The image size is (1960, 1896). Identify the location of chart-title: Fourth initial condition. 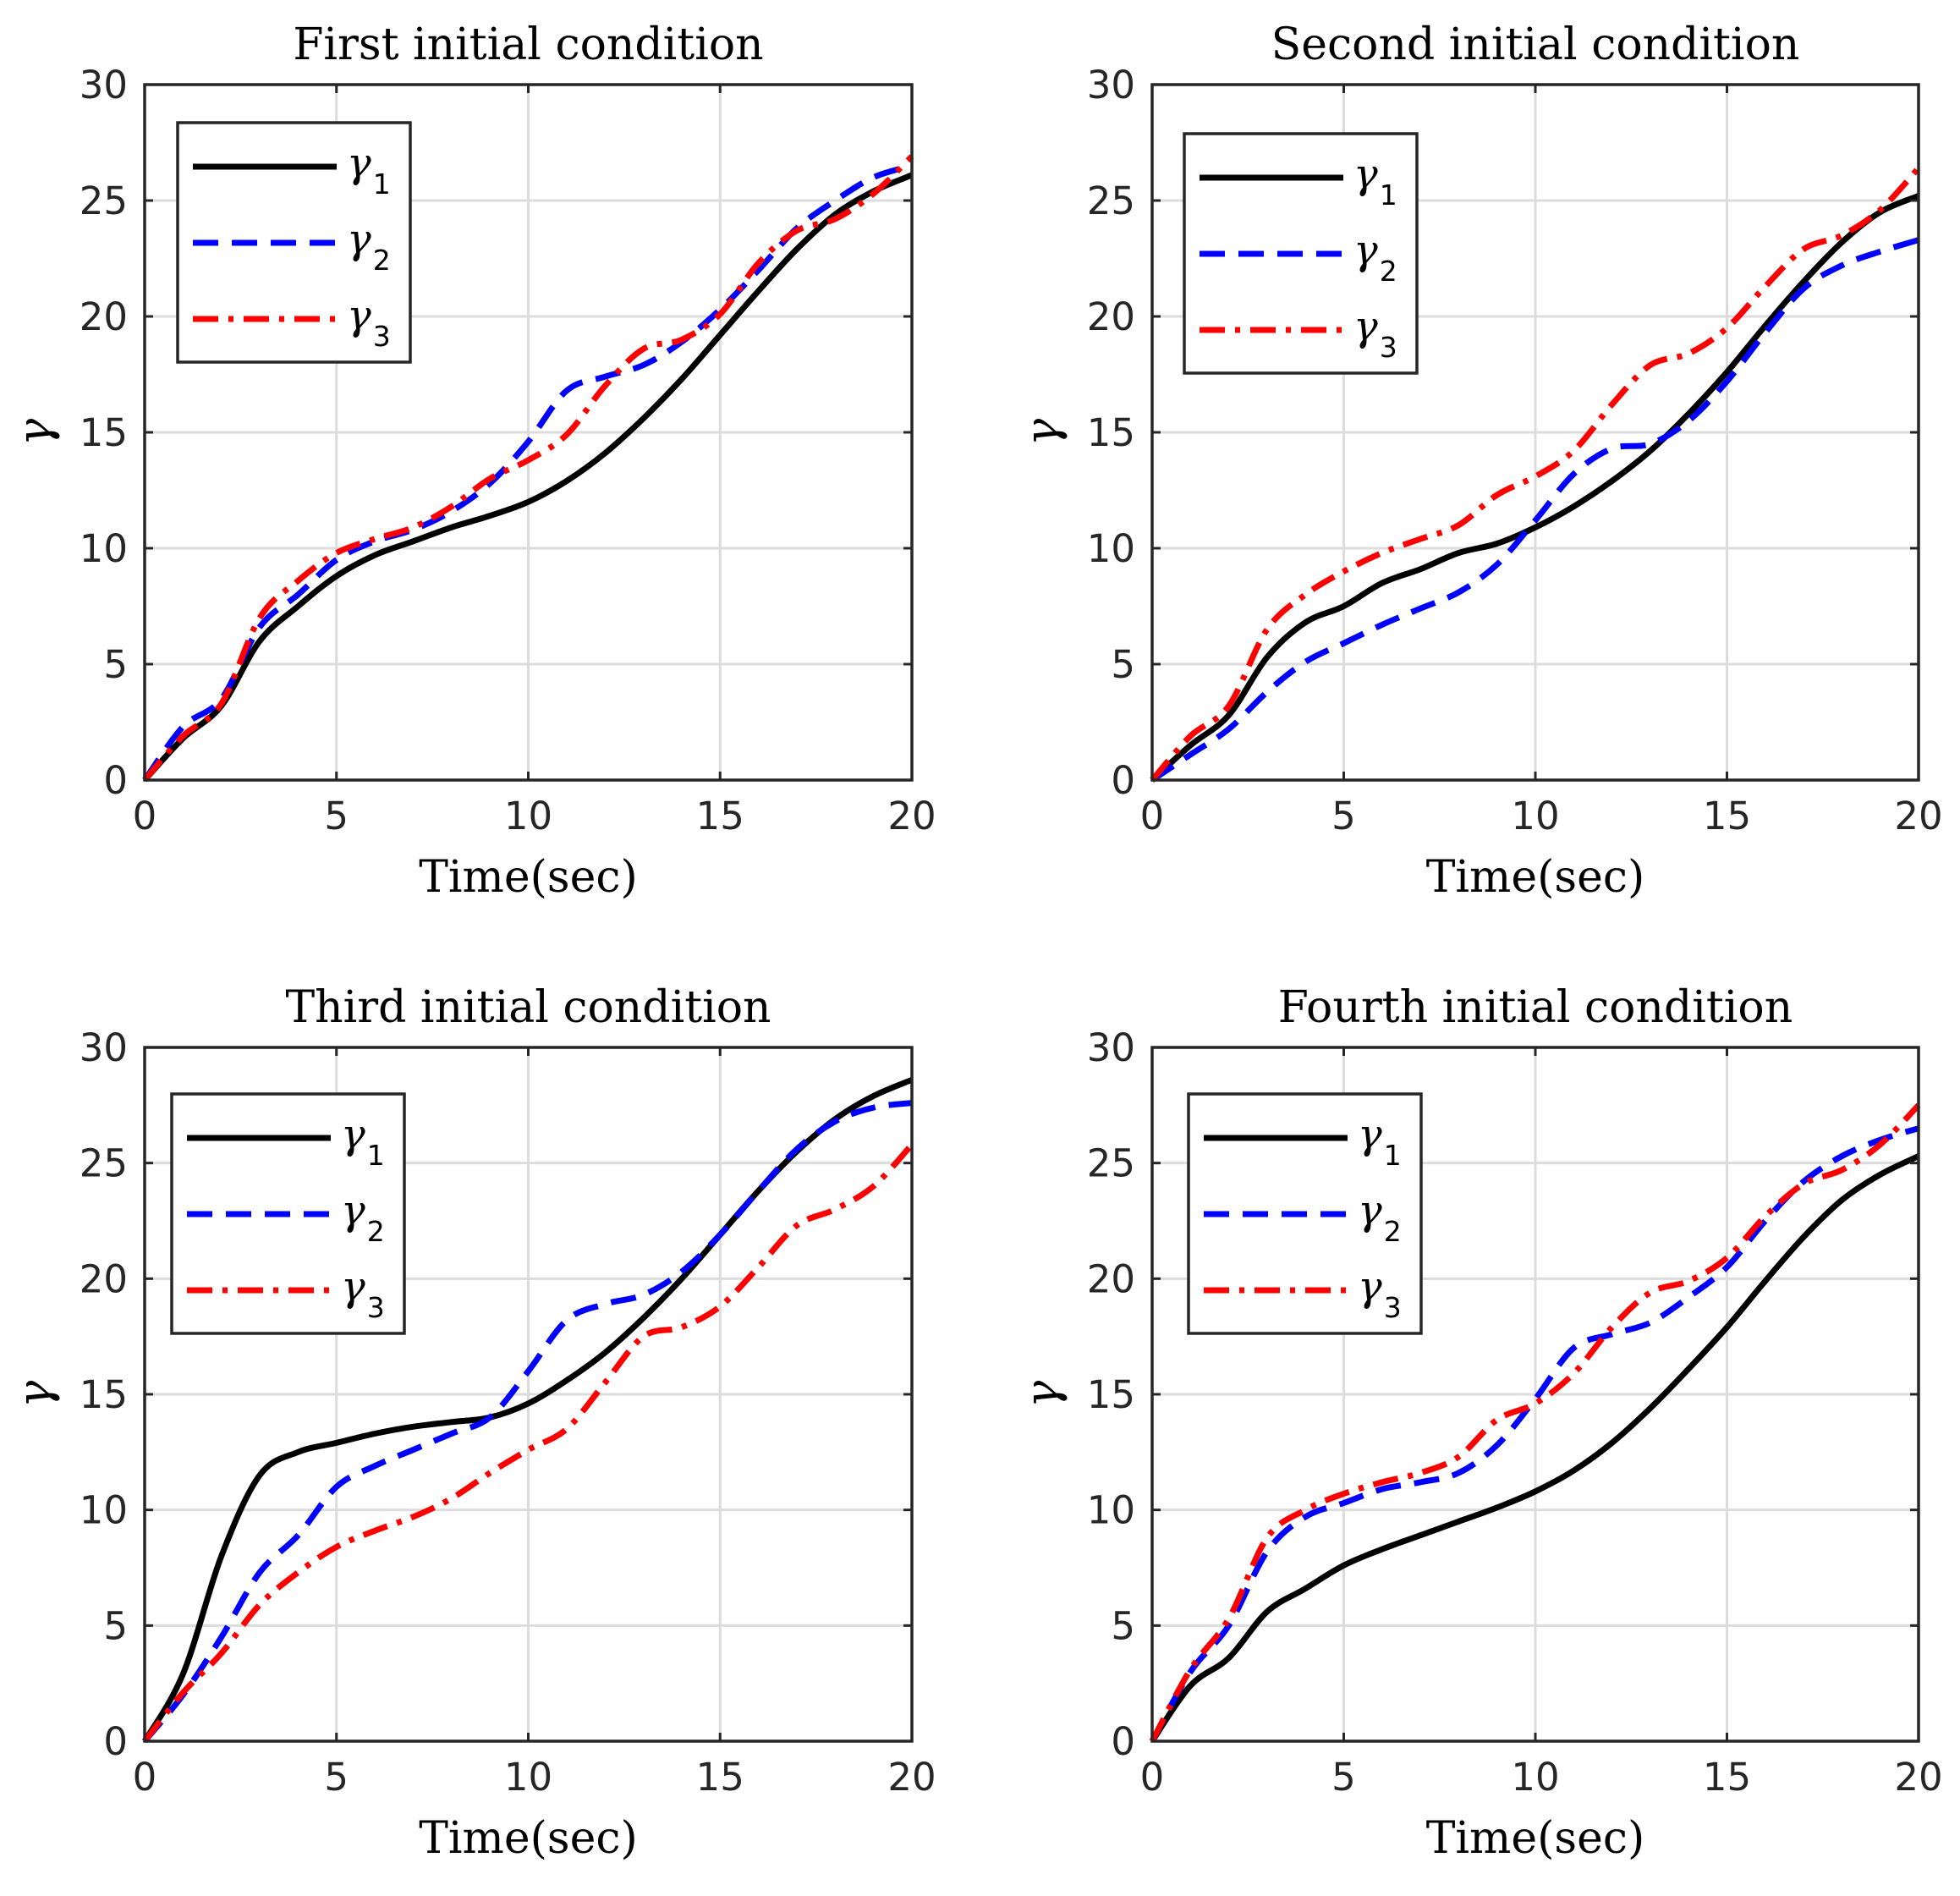
(1535, 1007).